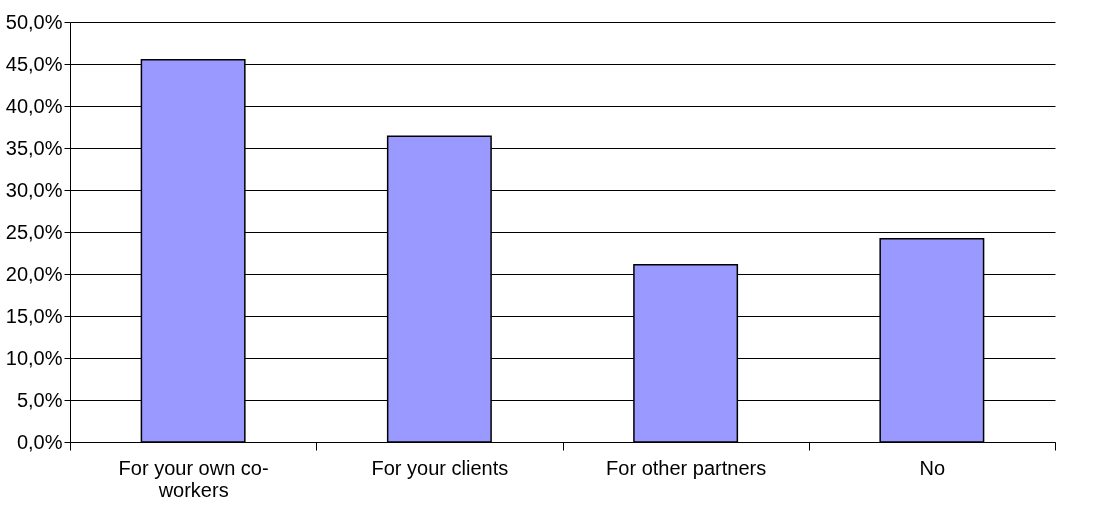  I want to click on y-tick-label: 40,0%, so click(34, 105).